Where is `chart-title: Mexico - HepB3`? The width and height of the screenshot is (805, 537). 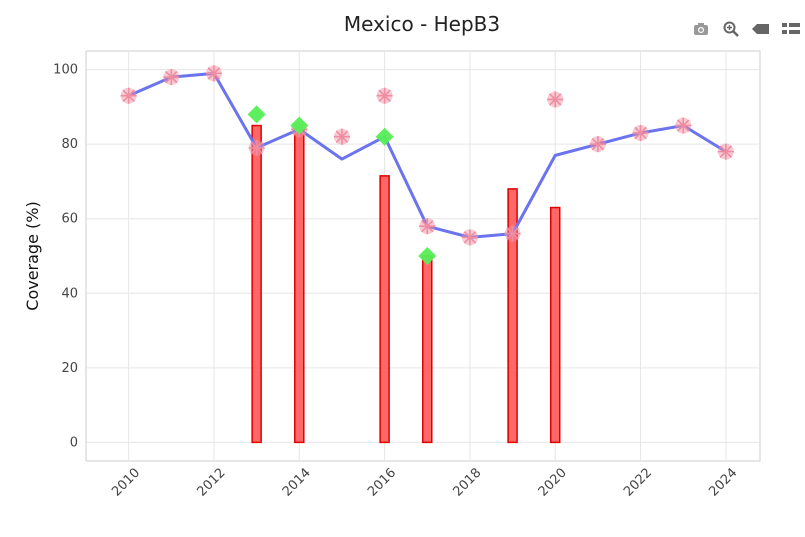
chart-title: Mexico - HepB3 is located at coordinates (422, 24).